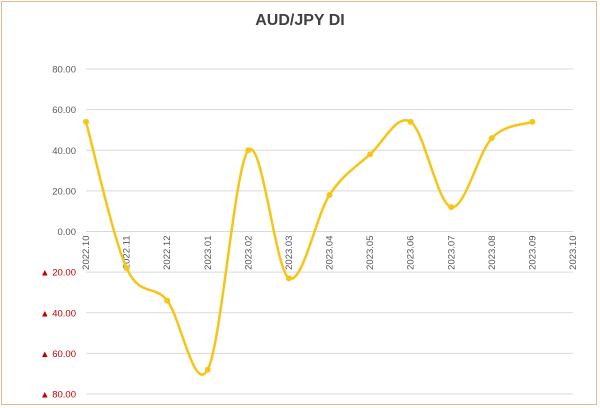  I want to click on y-tick-label: 20.00, so click(64, 191).